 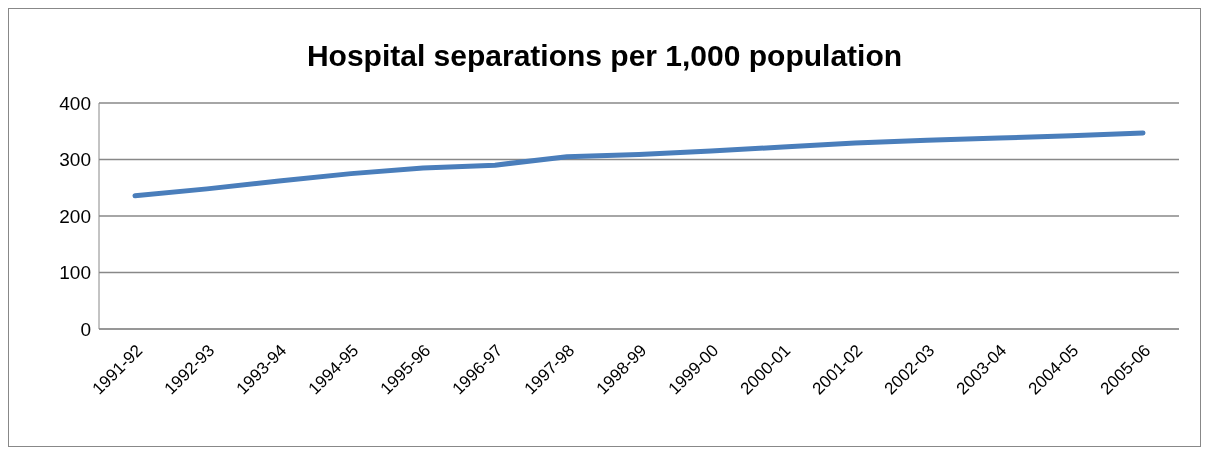 What do you see at coordinates (75, 216) in the screenshot?
I see `y-tick-label: 200` at bounding box center [75, 216].